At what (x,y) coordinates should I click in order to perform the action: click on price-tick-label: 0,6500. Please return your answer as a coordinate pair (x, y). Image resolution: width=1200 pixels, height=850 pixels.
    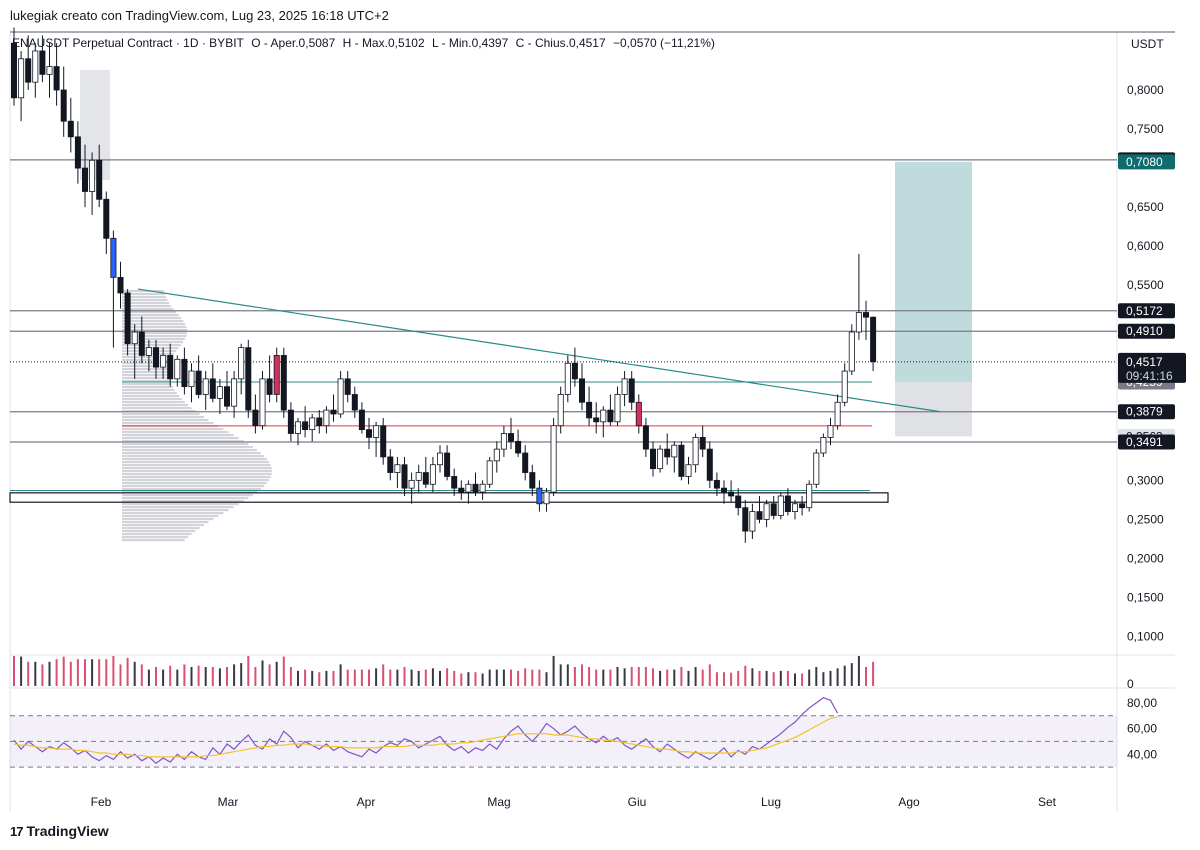
    Looking at the image, I should click on (1145, 207).